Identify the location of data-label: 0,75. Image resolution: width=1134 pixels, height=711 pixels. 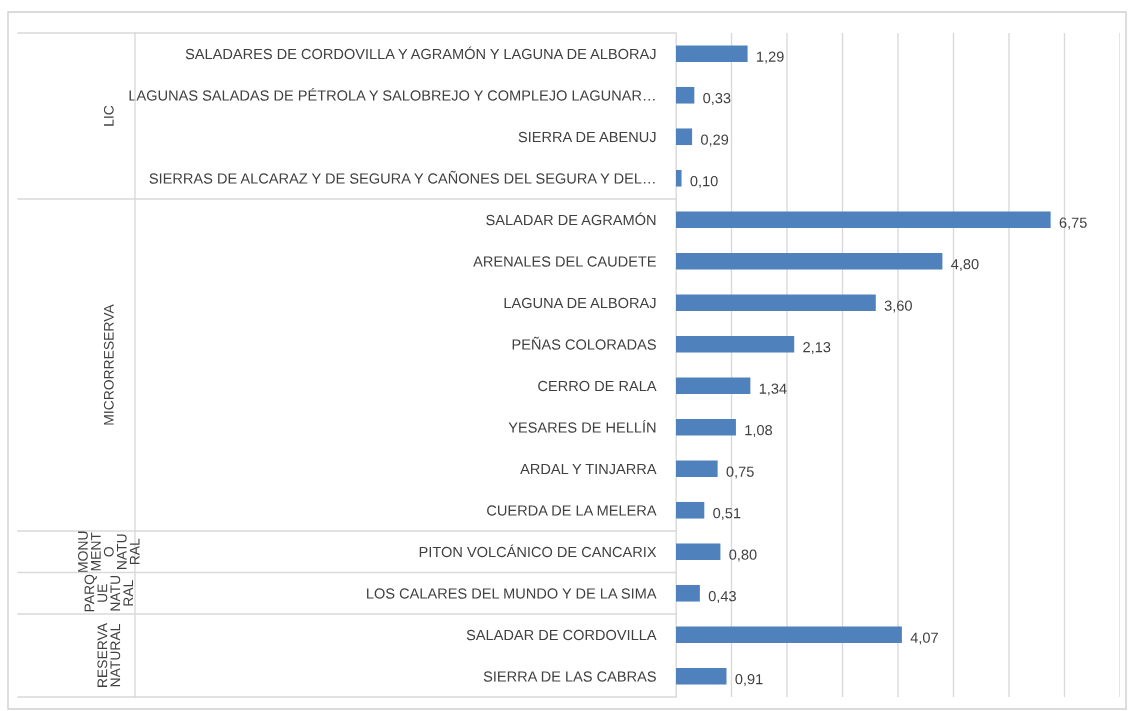
(740, 472).